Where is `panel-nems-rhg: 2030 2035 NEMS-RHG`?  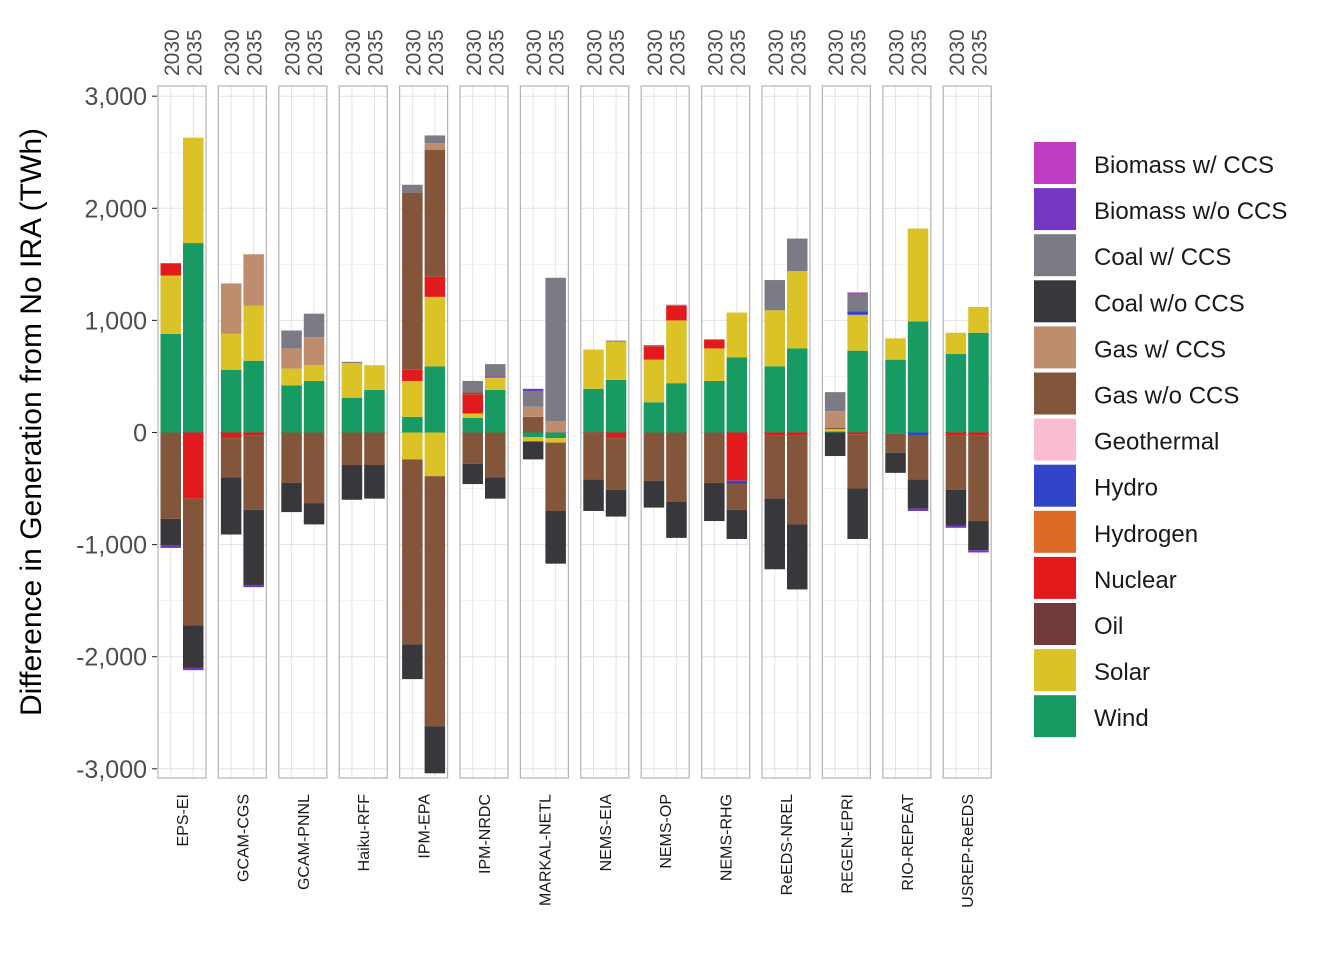 panel-nems-rhg: 2030 2035 NEMS-RHG is located at coordinates (725, 455).